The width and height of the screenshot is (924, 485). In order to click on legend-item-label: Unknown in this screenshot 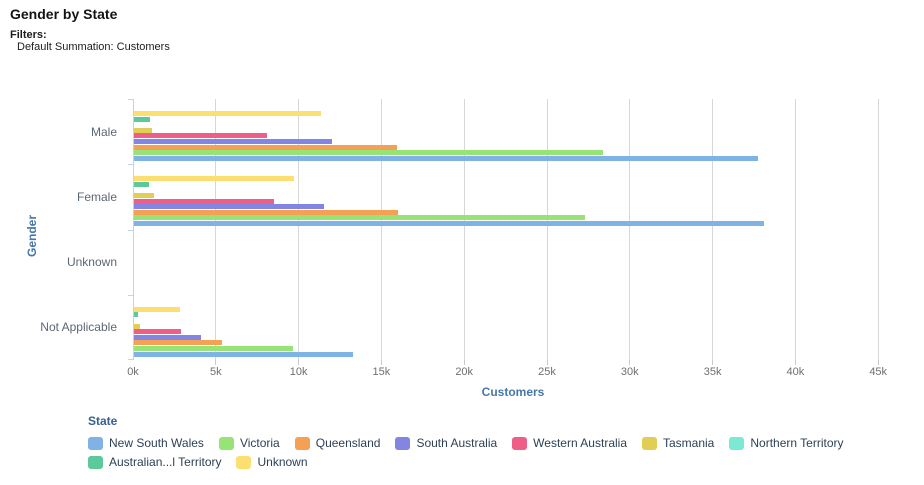, I will do `click(282, 462)`.